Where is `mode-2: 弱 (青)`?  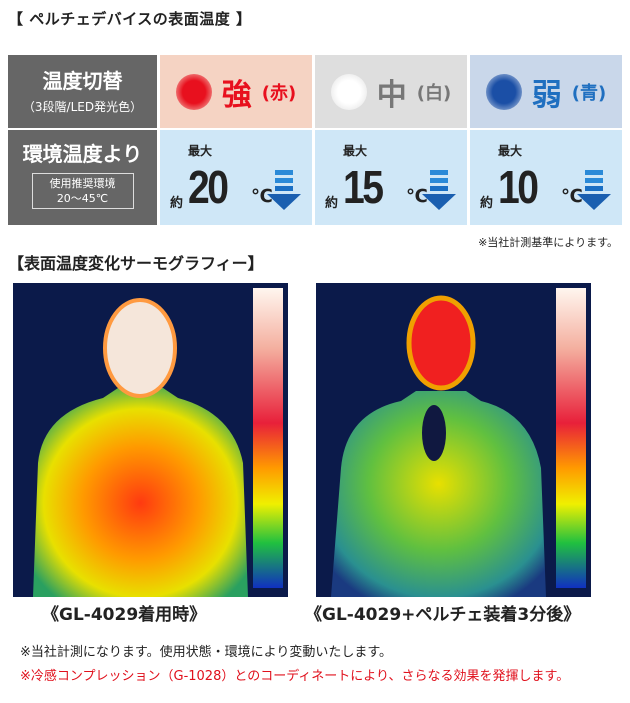 mode-2: 弱 (青) is located at coordinates (546, 91).